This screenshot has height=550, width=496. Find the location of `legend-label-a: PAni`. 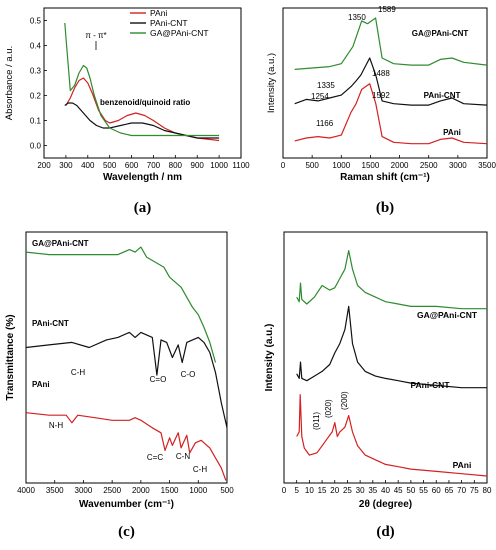

legend-label-a: PAni is located at coordinates (158, 13).